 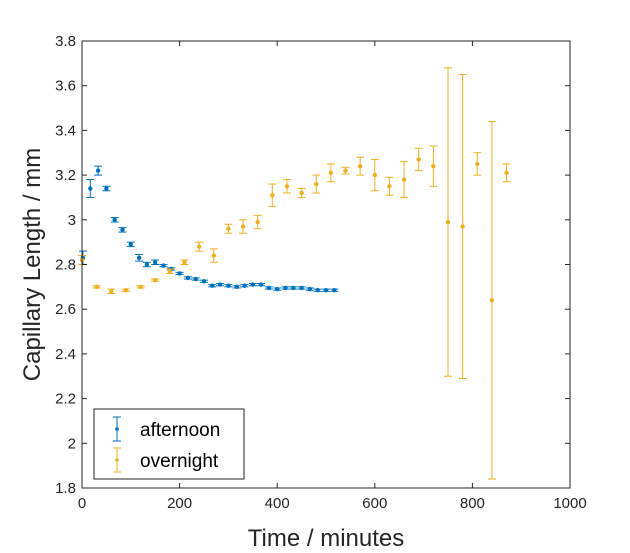 What do you see at coordinates (65, 86) in the screenshot?
I see `y-tick-label: 3.6` at bounding box center [65, 86].